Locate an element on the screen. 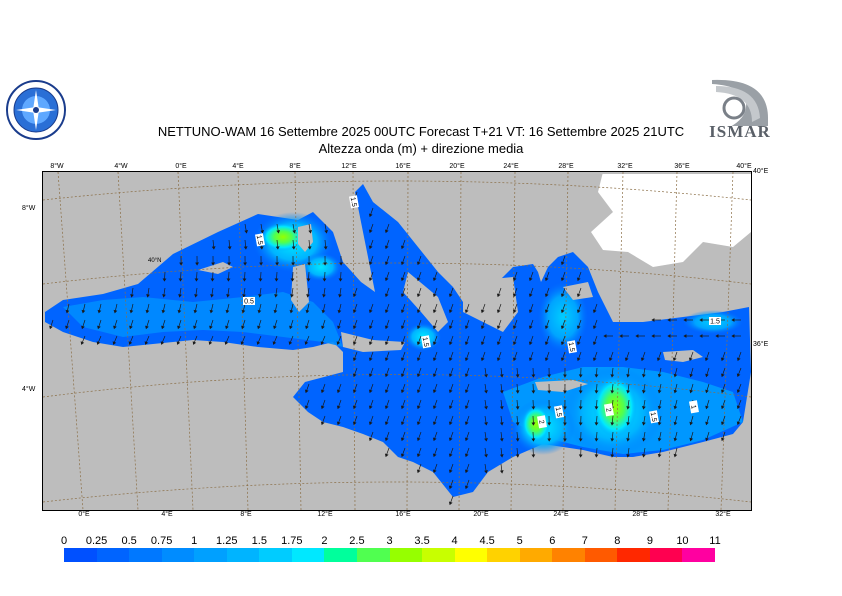  bottom-tick-label: 32°E is located at coordinates (723, 514).